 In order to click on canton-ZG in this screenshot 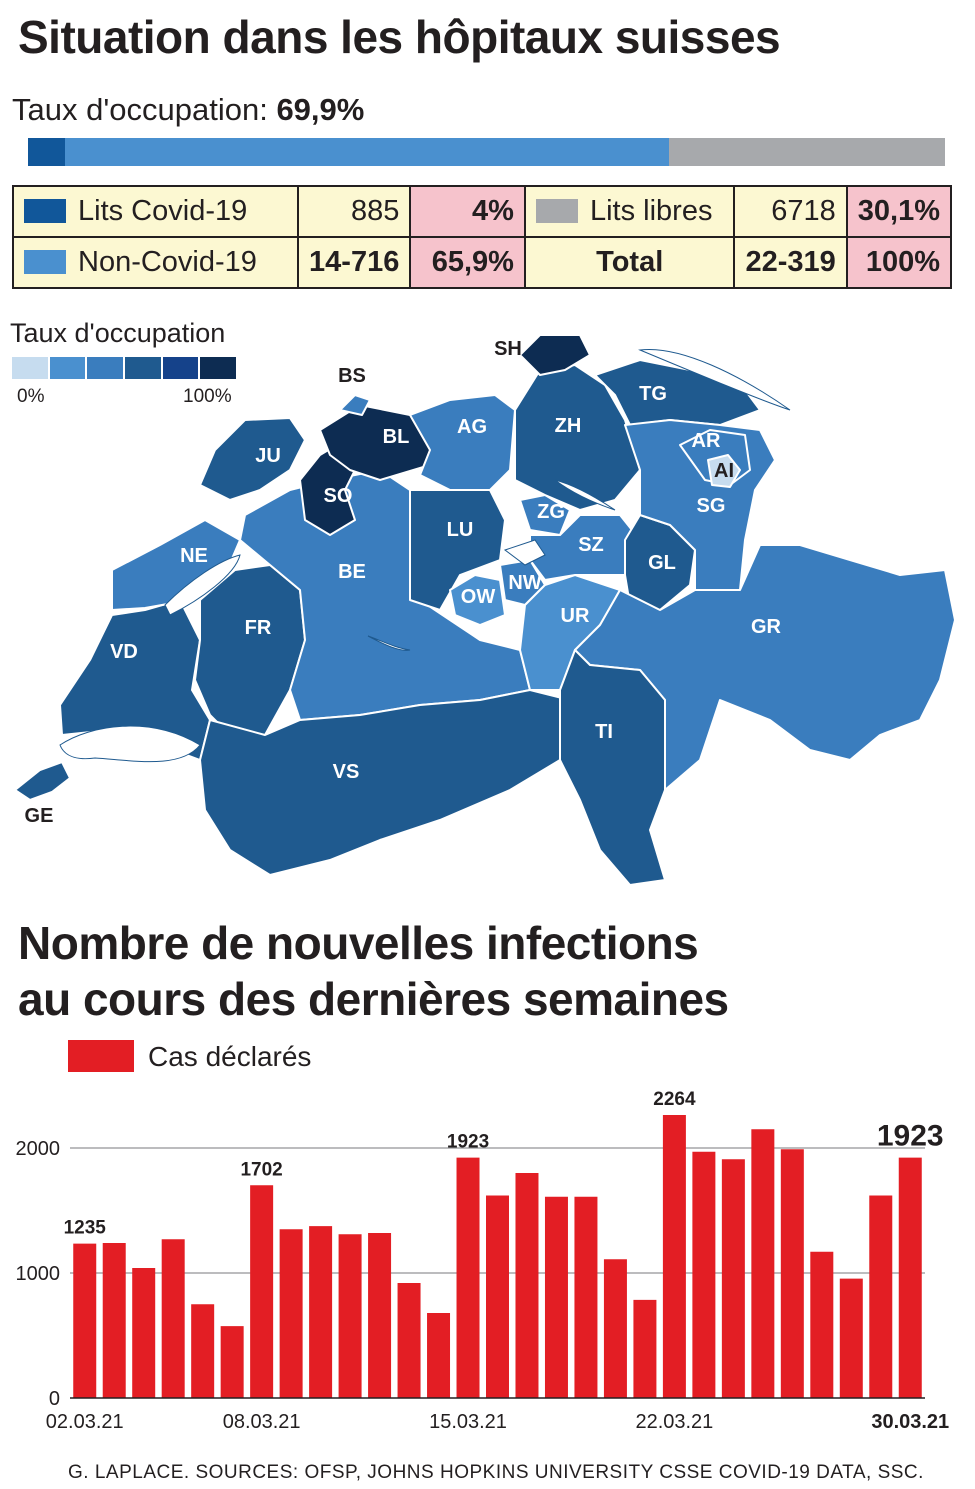, I will do `click(545, 515)`.